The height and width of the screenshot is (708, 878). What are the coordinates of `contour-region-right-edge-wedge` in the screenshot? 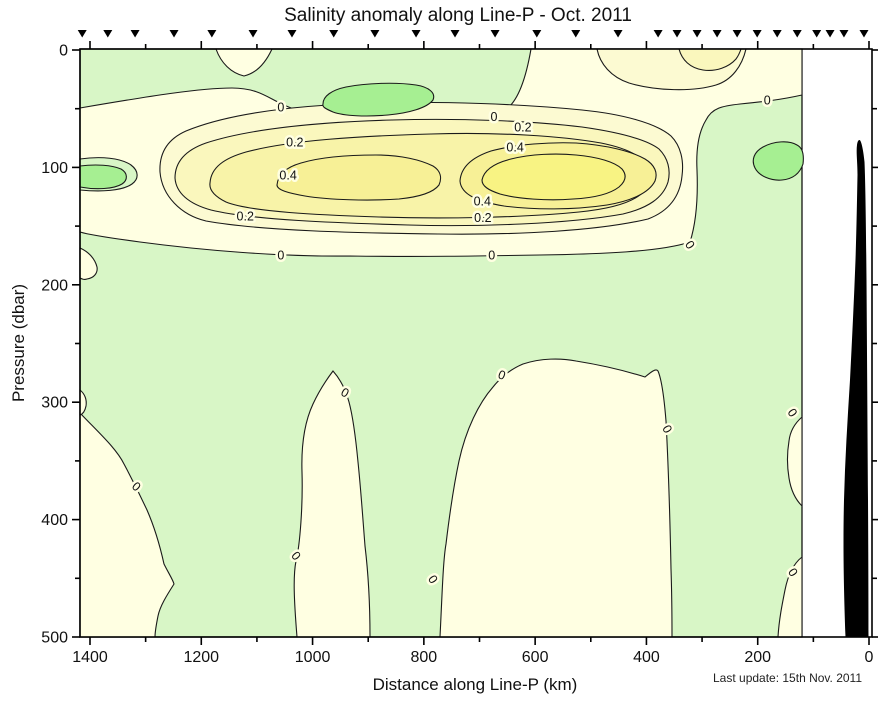 It's located at (794, 461).